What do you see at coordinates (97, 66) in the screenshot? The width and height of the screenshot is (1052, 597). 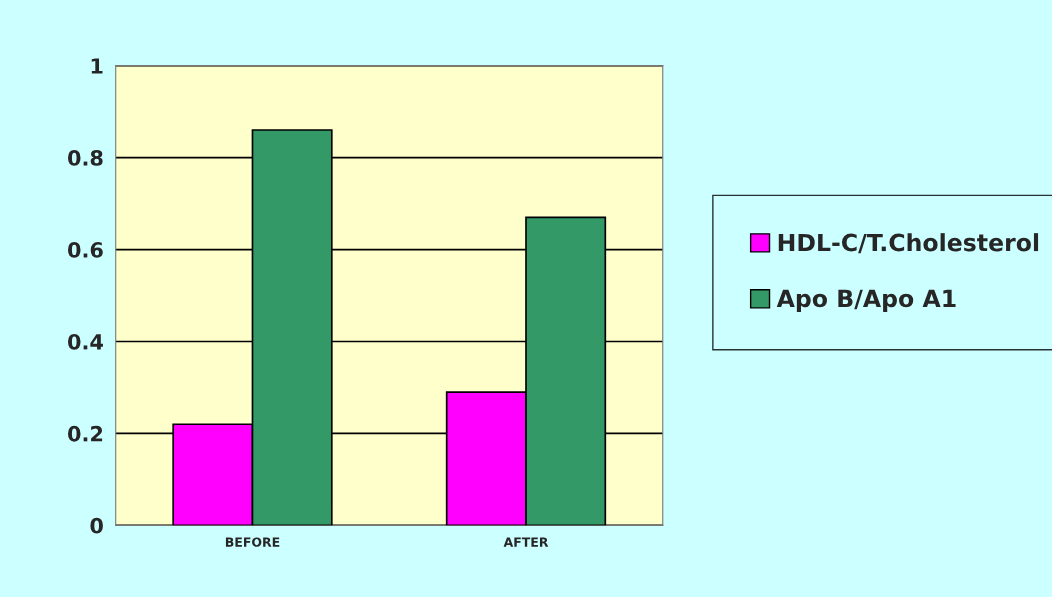 I see `y-tick-label: 1` at bounding box center [97, 66].